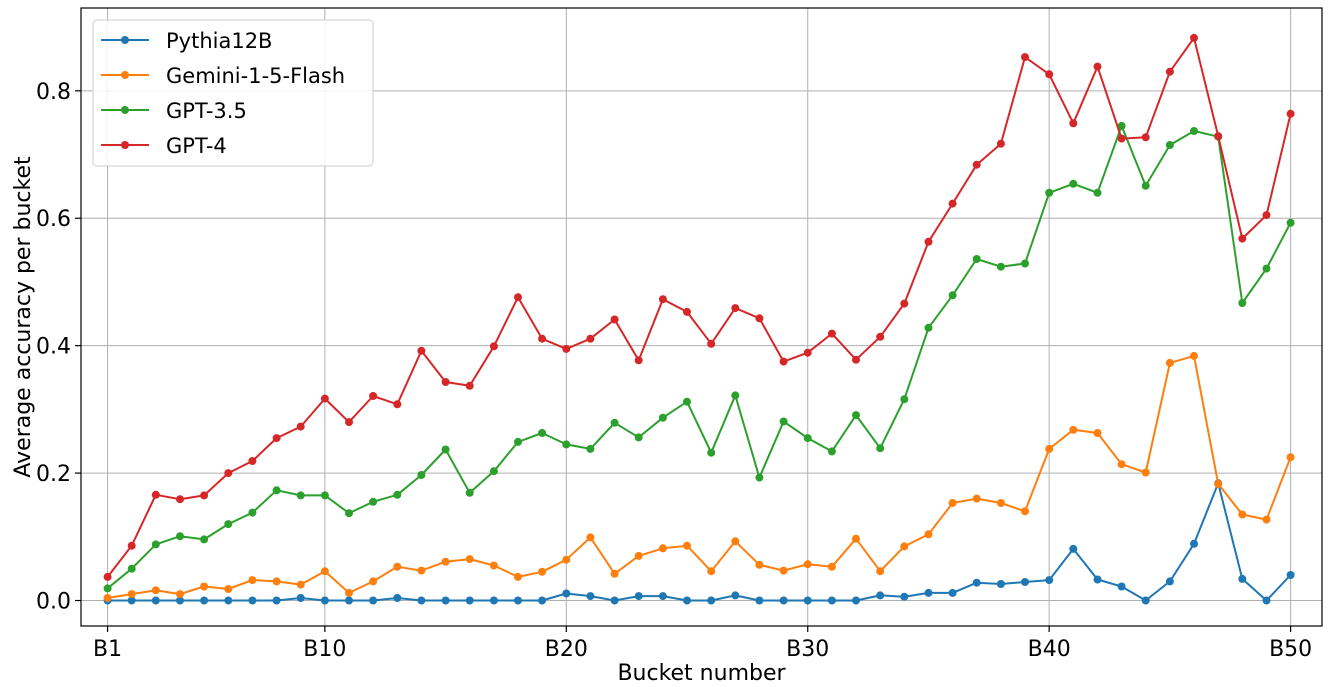  Describe the element at coordinates (53, 219) in the screenshot. I see `y-tick-label: 0.6` at that location.